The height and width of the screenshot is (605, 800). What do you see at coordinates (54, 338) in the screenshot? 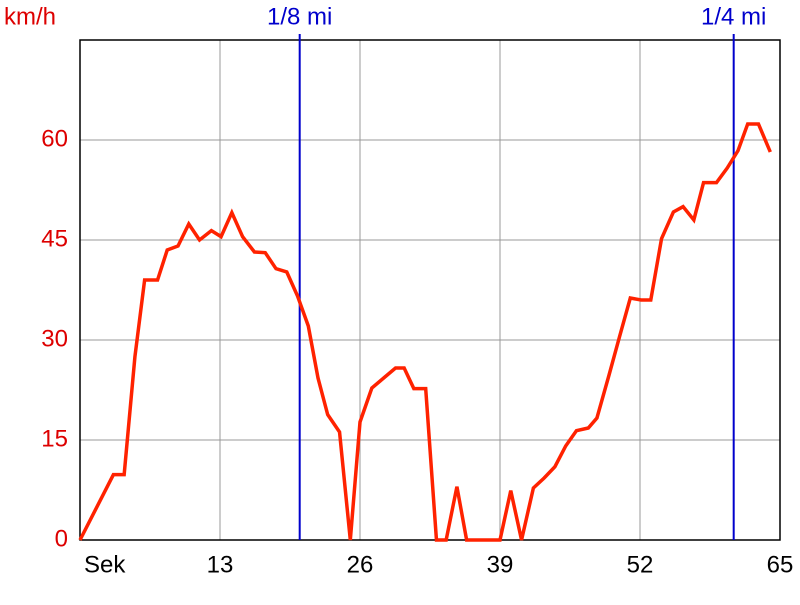
I see `y-tick-label: 30` at bounding box center [54, 338].